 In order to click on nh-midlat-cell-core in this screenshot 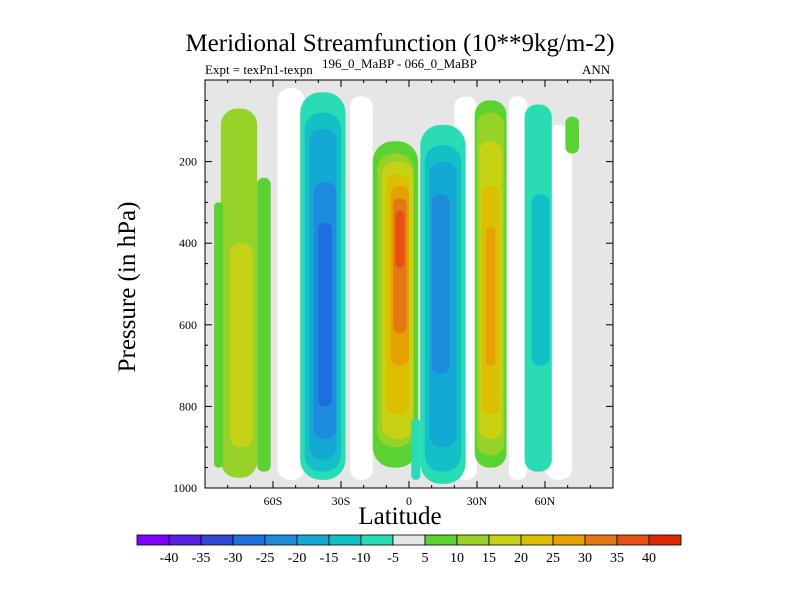, I will do `click(491, 296)`.